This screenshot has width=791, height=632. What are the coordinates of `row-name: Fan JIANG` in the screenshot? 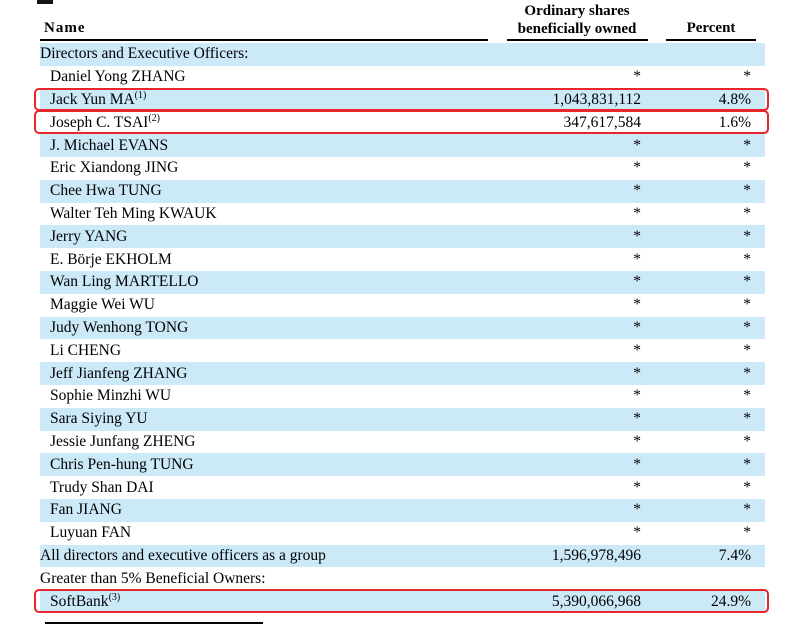 It's located at (265, 510).